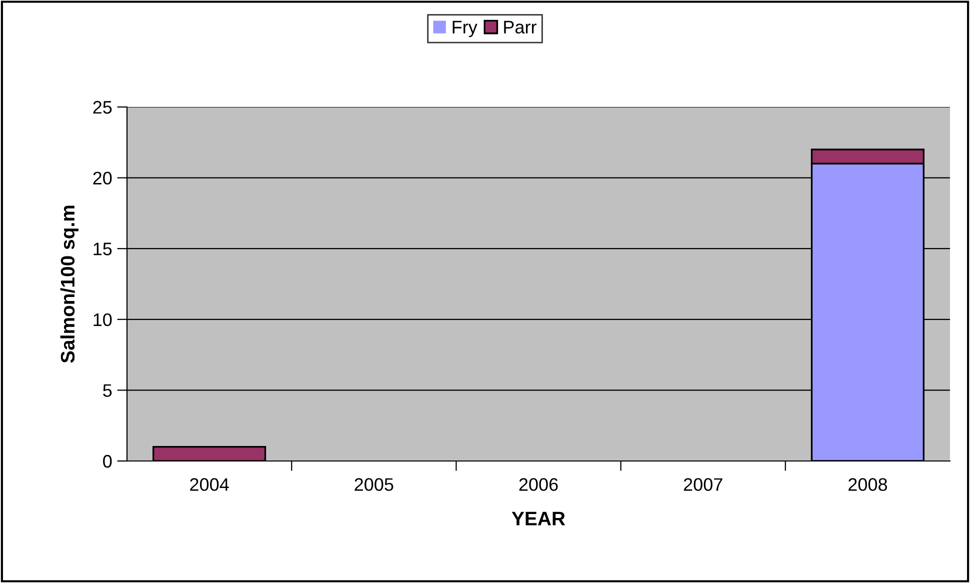 The width and height of the screenshot is (970, 583). What do you see at coordinates (102, 107) in the screenshot?
I see `y-tick-label: 25` at bounding box center [102, 107].